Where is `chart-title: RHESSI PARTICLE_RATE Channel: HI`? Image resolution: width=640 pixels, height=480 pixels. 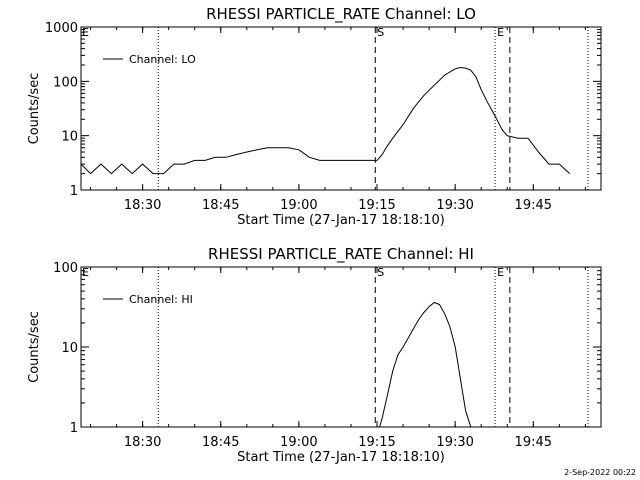
chart-title: RHESSI PARTICLE_RATE Channel: HI is located at coordinates (341, 254).